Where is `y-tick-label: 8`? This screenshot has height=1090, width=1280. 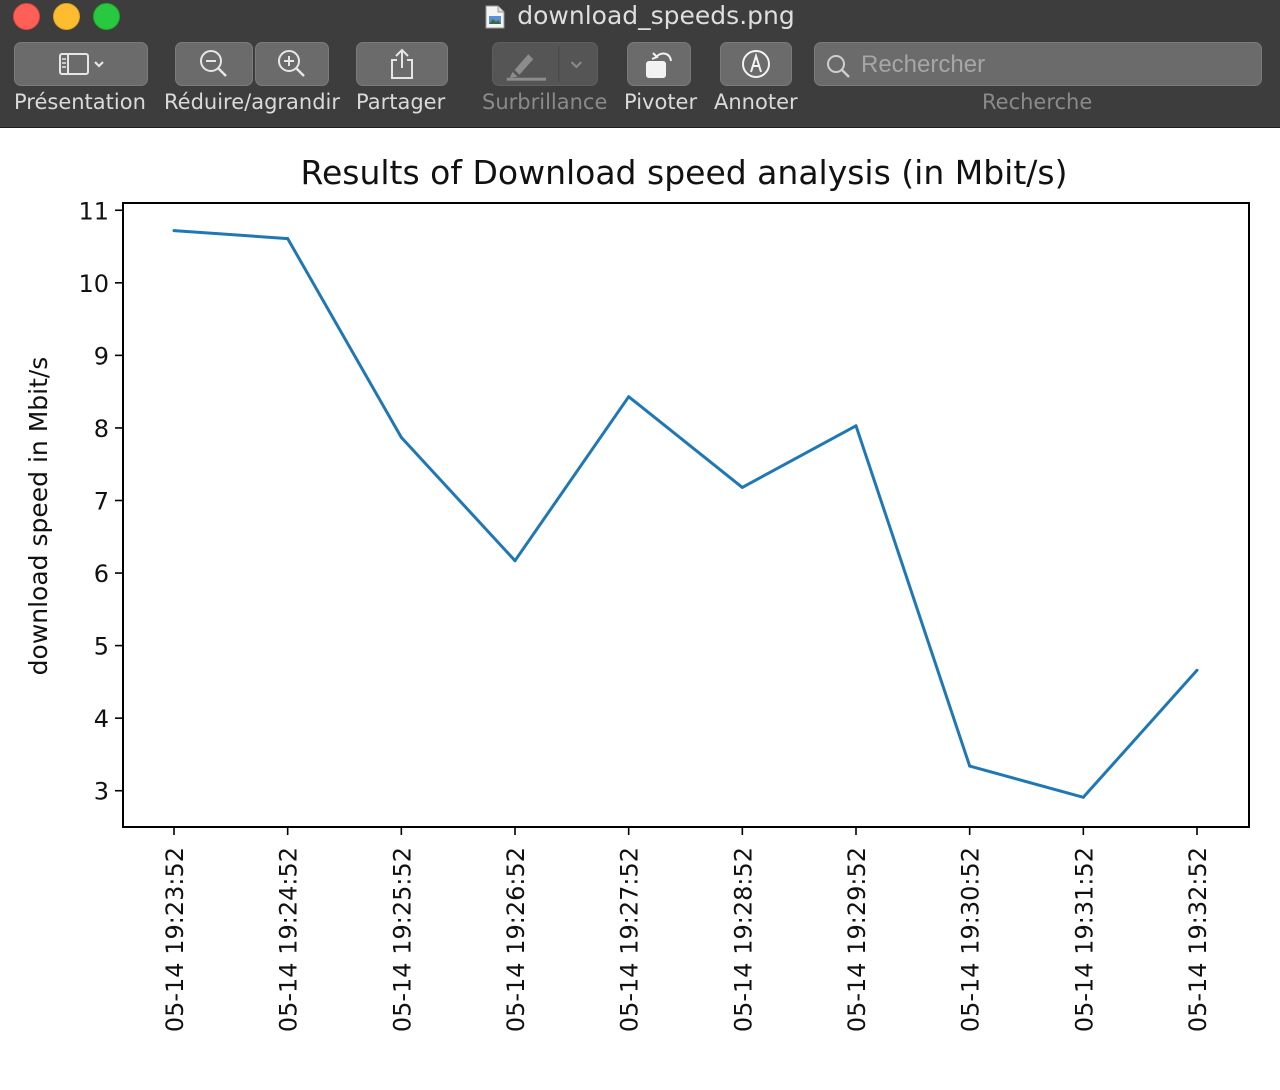 y-tick-label: 8 is located at coordinates (101, 429).